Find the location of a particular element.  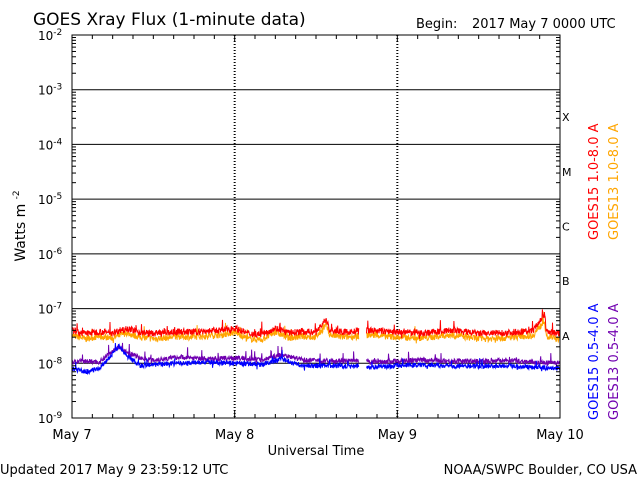

legend-entry: GOES15 0.5-4.0 A is located at coordinates (594, 361).